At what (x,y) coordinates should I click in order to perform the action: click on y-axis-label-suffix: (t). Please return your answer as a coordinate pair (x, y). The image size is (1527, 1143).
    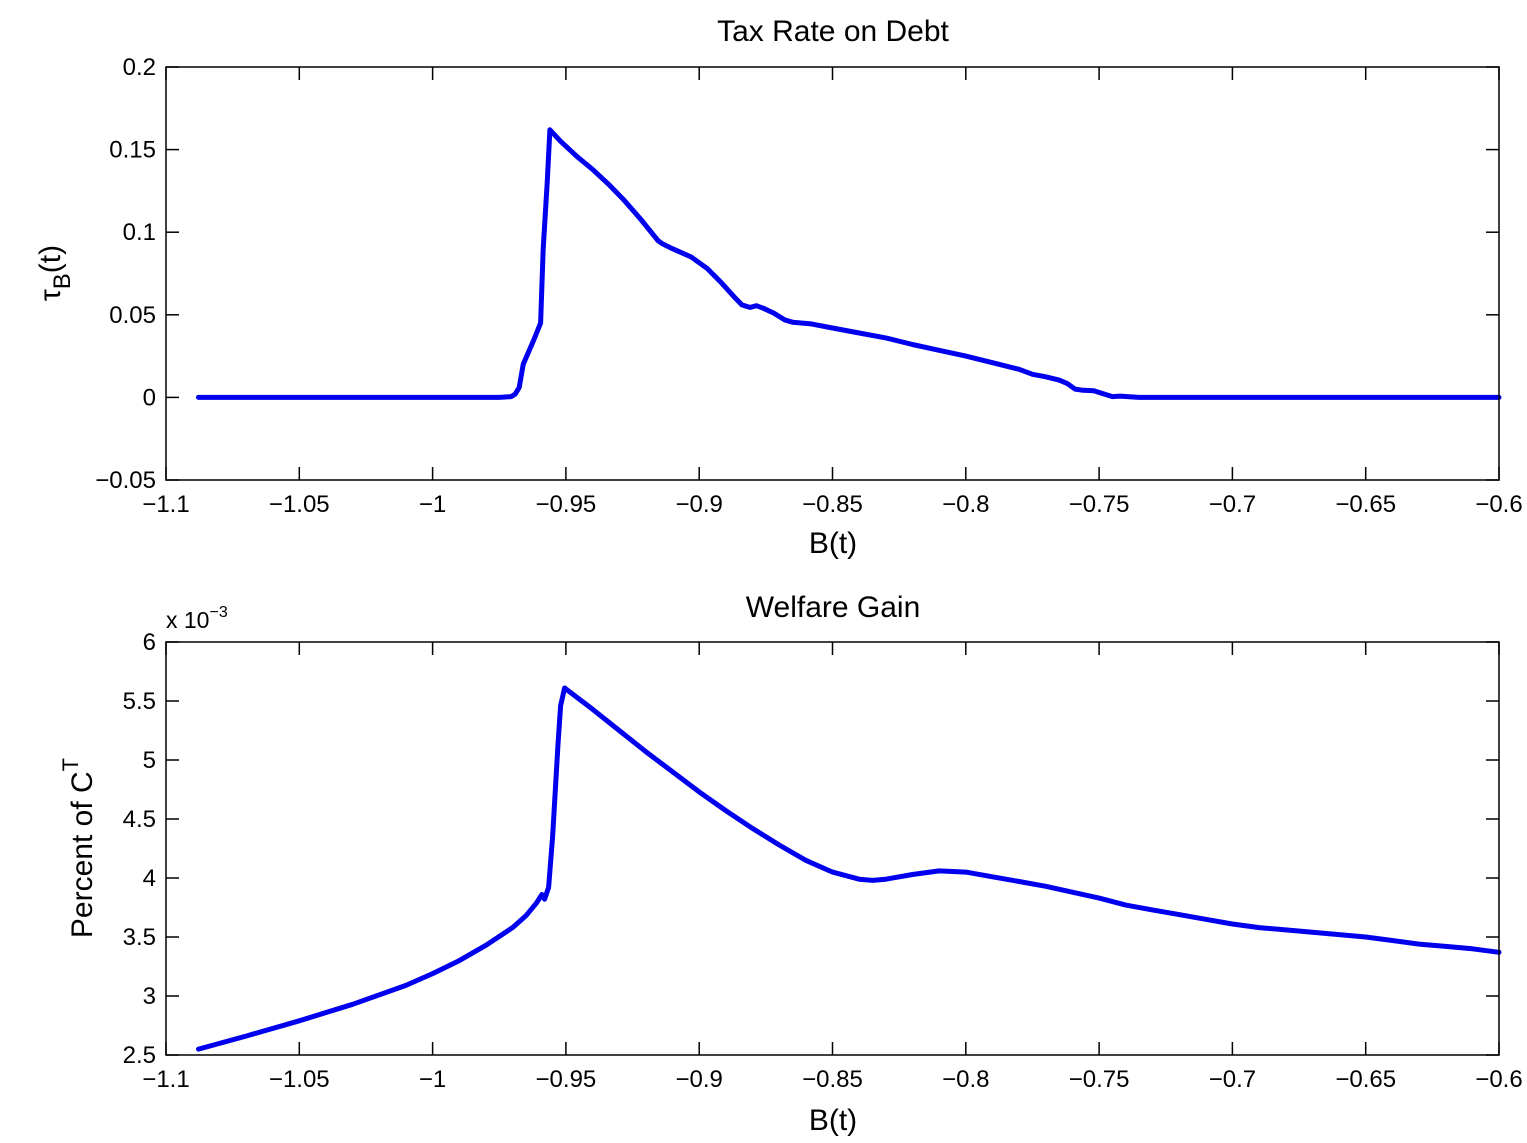
    Looking at the image, I should click on (50, 259).